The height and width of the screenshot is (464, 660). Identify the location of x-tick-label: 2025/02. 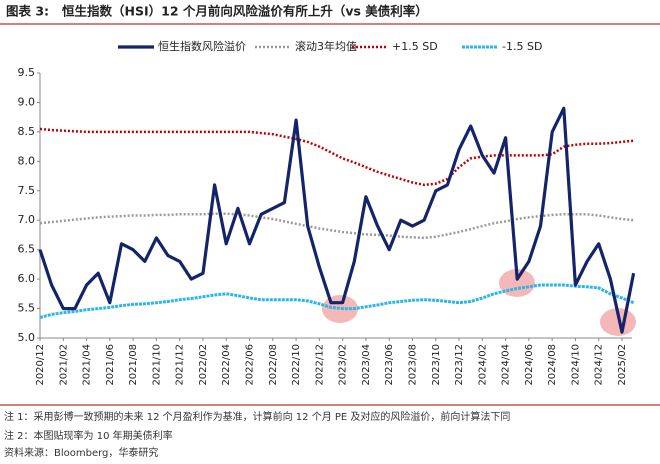
(622, 365).